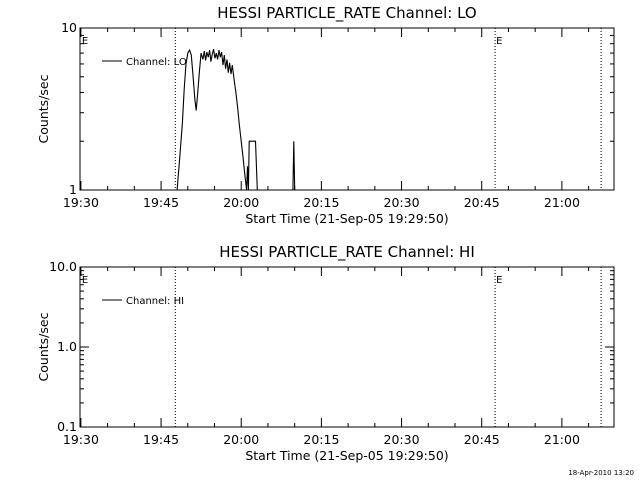  Describe the element at coordinates (155, 301) in the screenshot. I see `legend-entry: Channel: HI` at that location.